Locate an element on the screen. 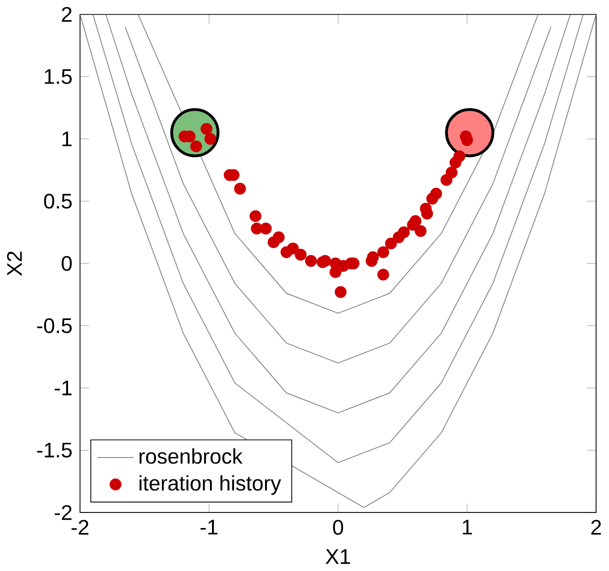 This screenshot has width=609, height=571. legend-label: iteration history is located at coordinates (211, 485).